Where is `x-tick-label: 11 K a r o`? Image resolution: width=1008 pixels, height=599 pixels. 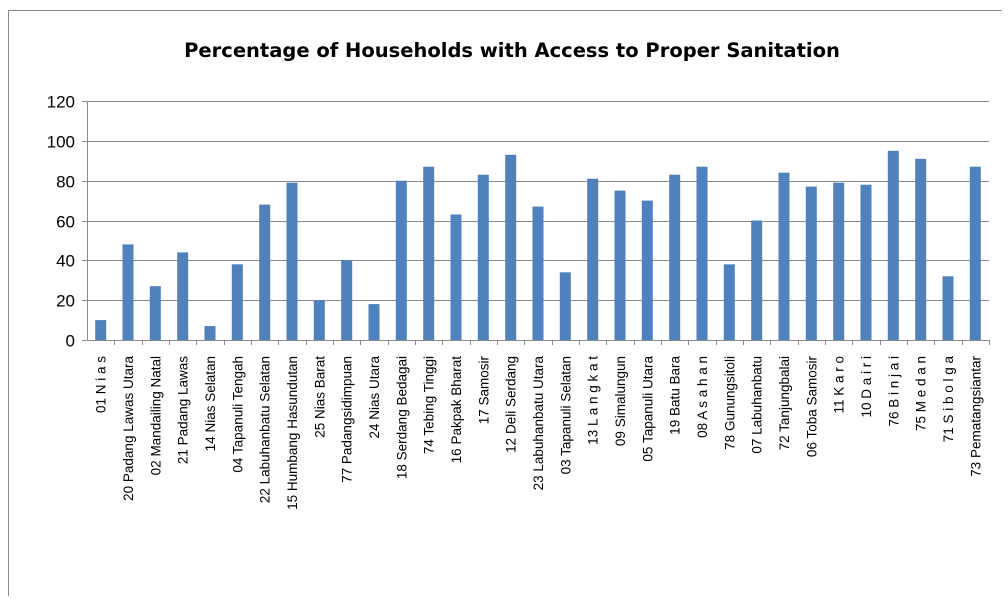
x-tick-label: 11 K a r o is located at coordinates (839, 385).